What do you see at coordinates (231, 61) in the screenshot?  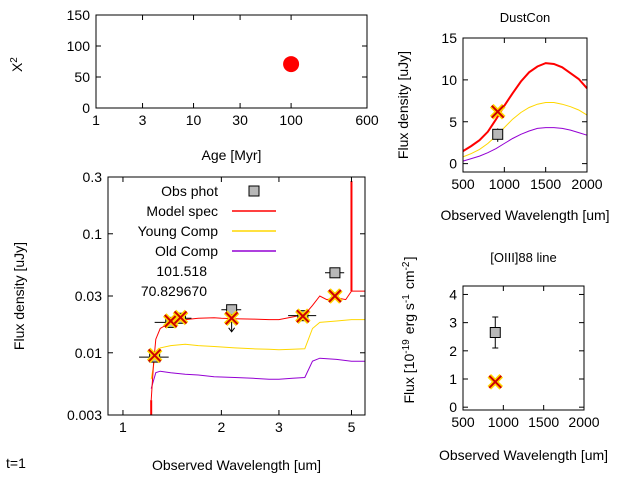 I see `chi2-frame` at bounding box center [231, 61].